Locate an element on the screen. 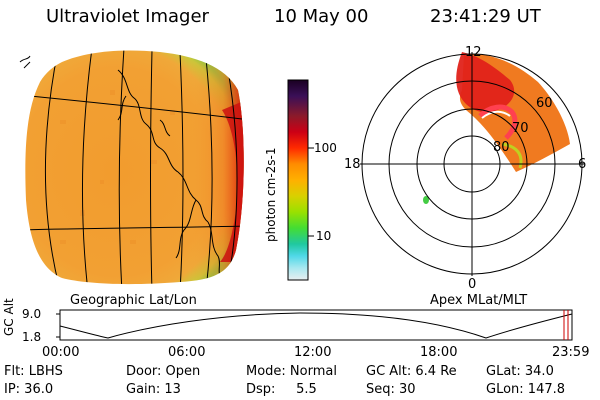 This screenshot has height=400, width=600. altitude-ylabel: GC Alt is located at coordinates (9, 317).